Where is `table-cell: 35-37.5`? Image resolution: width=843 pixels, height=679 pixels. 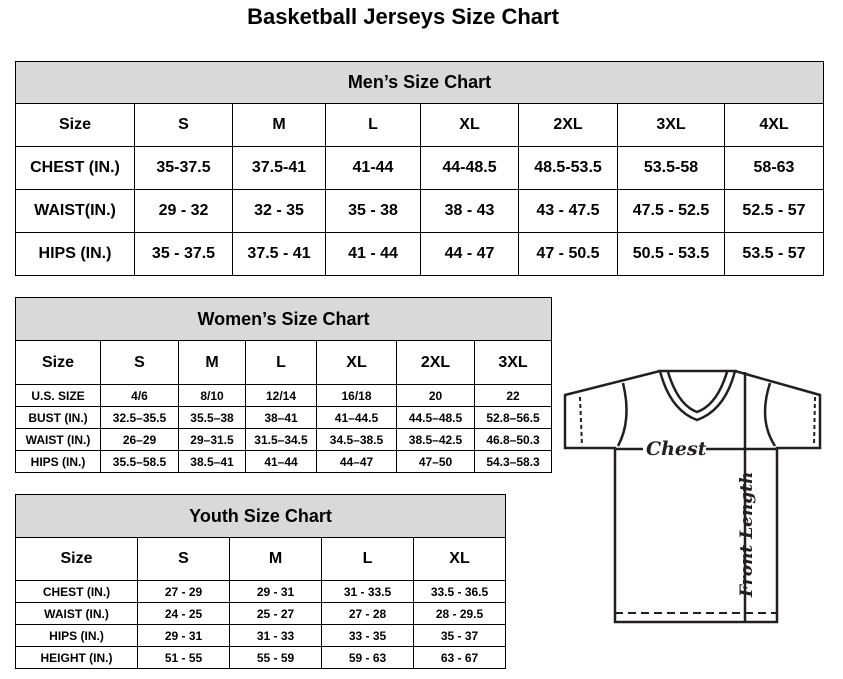 table-cell: 35-37.5 is located at coordinates (183, 168).